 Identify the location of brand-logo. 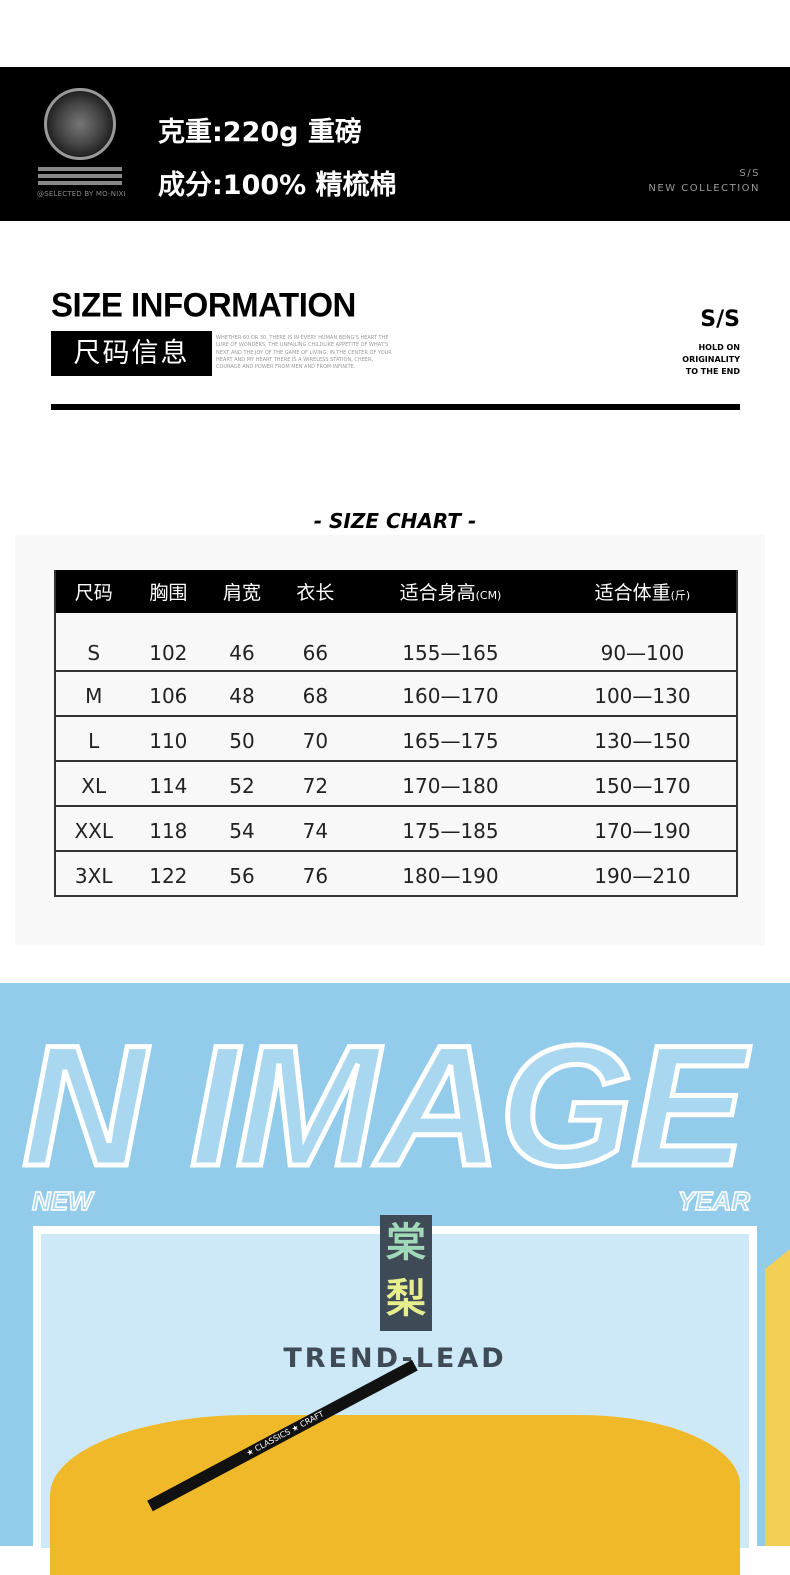
(80, 124).